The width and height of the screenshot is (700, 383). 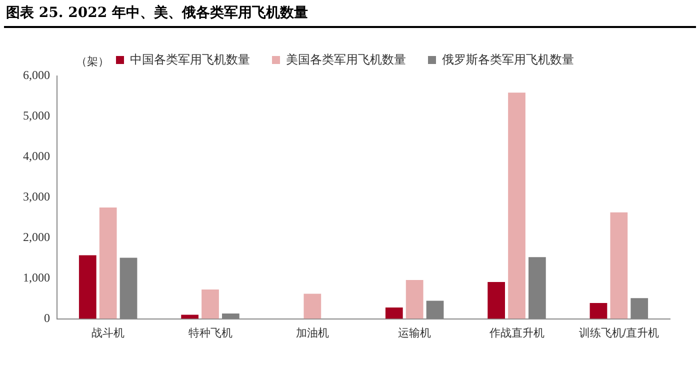 What do you see at coordinates (346, 59) in the screenshot?
I see `legend-label: 美国各类军用飞机数量` at bounding box center [346, 59].